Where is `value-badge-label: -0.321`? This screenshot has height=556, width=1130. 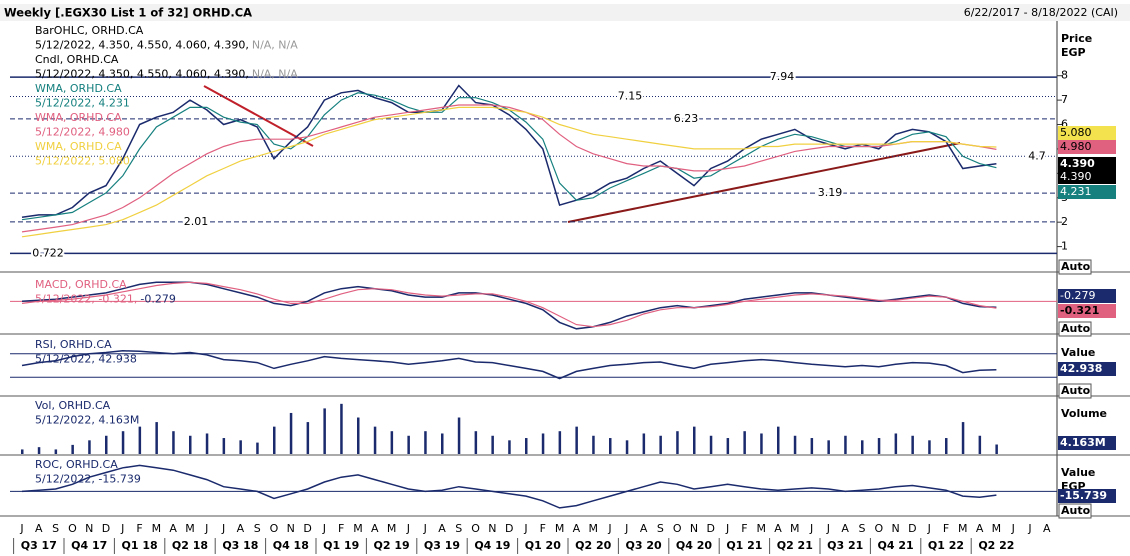 value-badge-label: -0.321 is located at coordinates (1079, 310).